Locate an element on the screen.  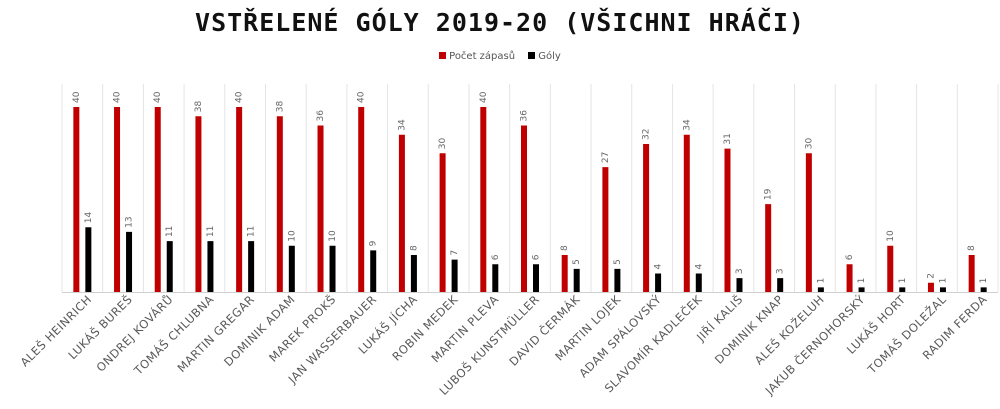
data-label-matches: 27 is located at coordinates (606, 157).